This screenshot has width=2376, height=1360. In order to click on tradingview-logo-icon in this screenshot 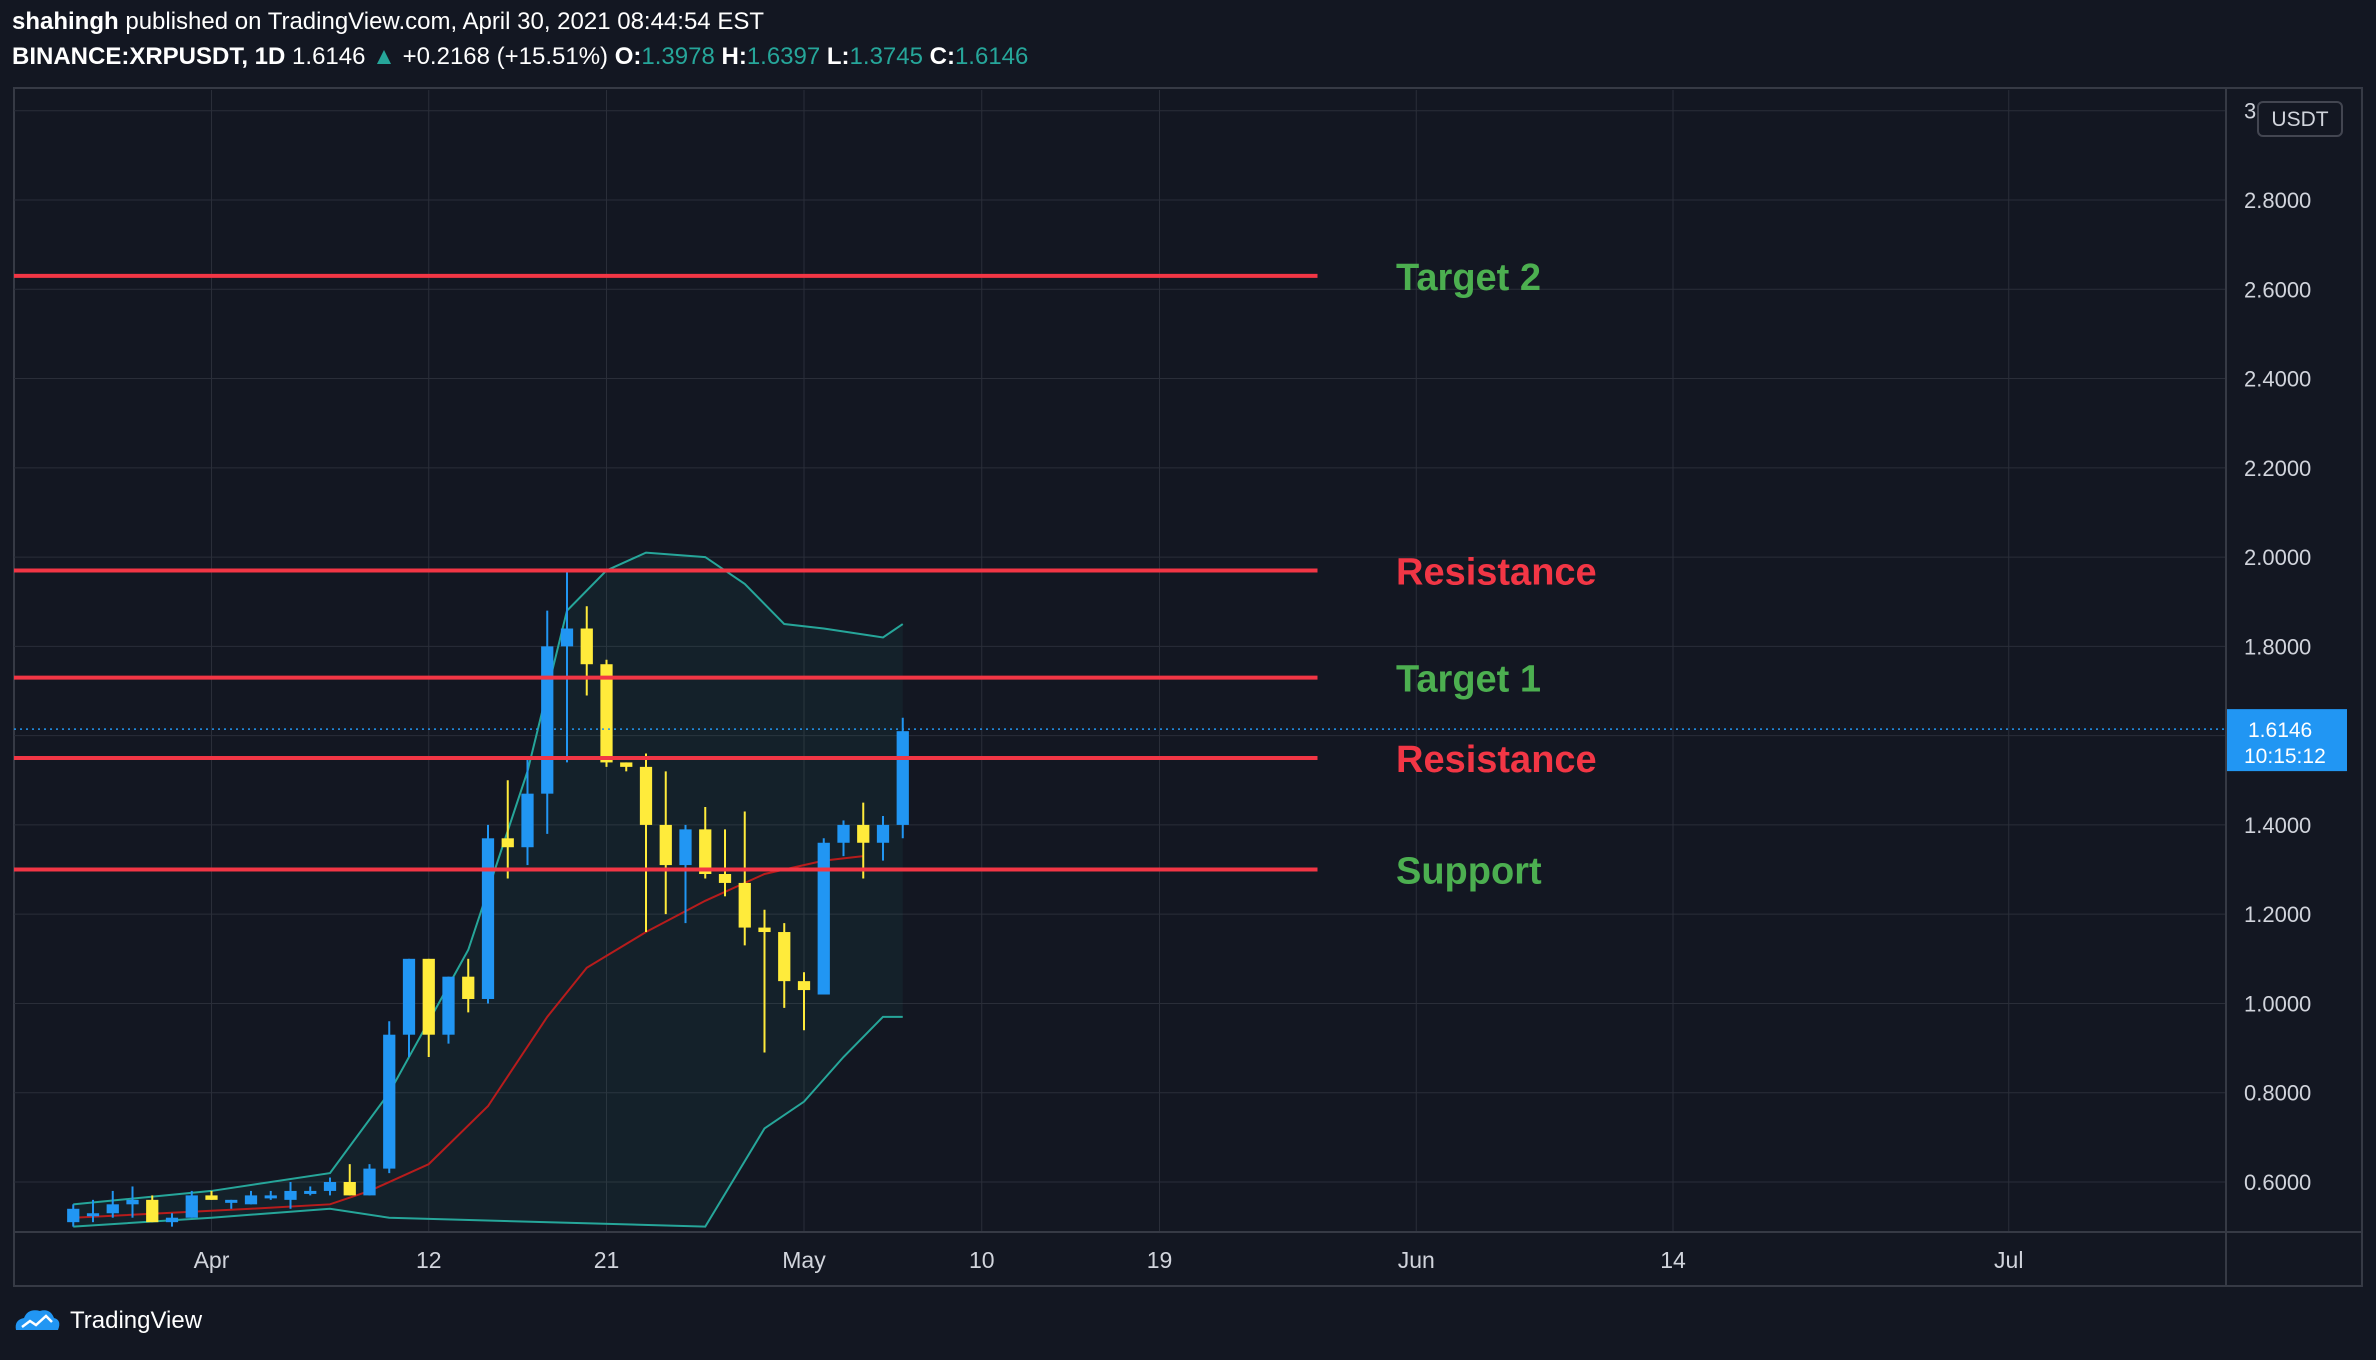, I will do `click(37, 1321)`.